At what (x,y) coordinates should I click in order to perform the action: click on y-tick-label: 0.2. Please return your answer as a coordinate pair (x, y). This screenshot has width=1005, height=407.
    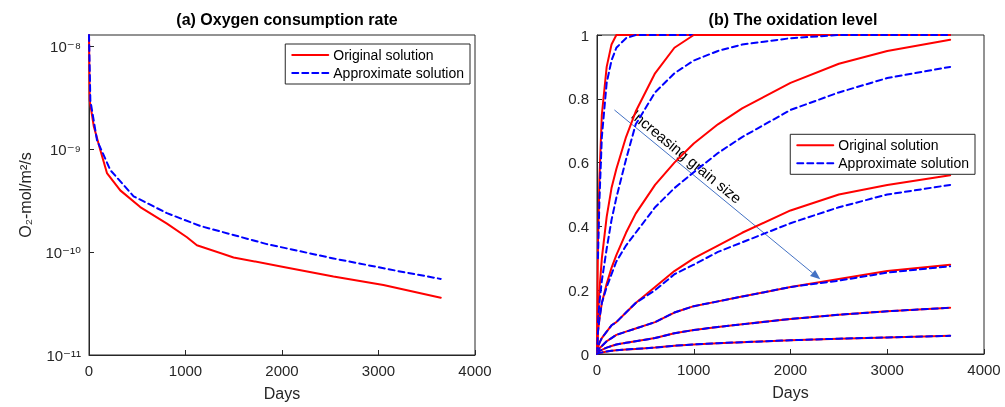
    Looking at the image, I should click on (578, 290).